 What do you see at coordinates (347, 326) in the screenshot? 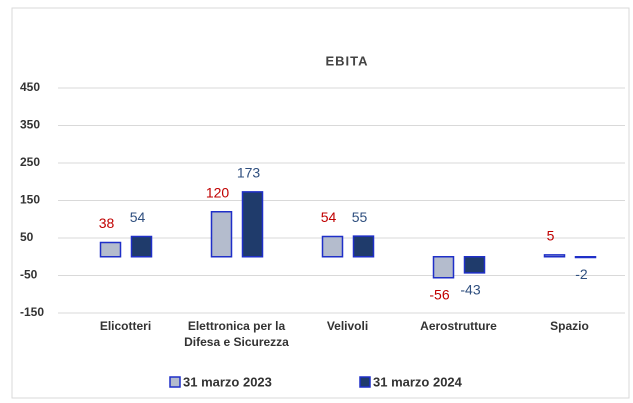
I see `x-tick-label: Velivoli` at bounding box center [347, 326].